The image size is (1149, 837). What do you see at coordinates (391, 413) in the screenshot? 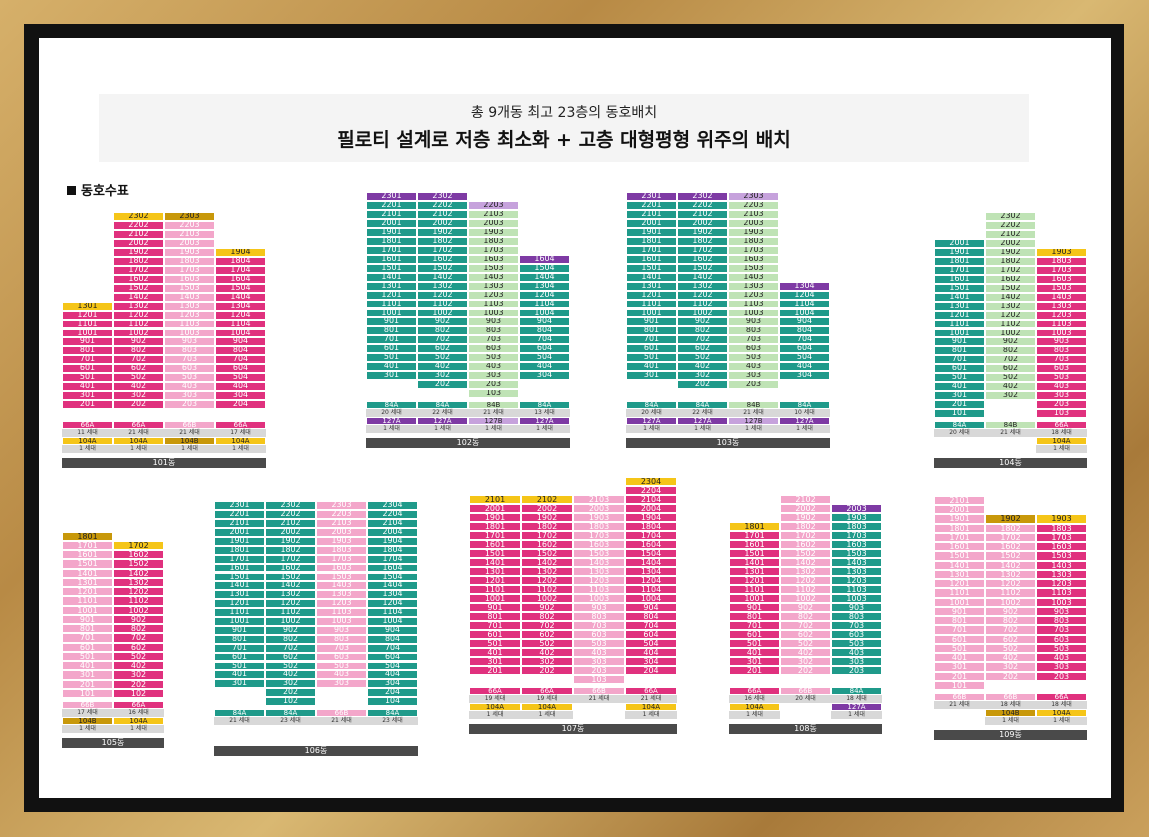
I see `household-count: 20 세대` at bounding box center [391, 413].